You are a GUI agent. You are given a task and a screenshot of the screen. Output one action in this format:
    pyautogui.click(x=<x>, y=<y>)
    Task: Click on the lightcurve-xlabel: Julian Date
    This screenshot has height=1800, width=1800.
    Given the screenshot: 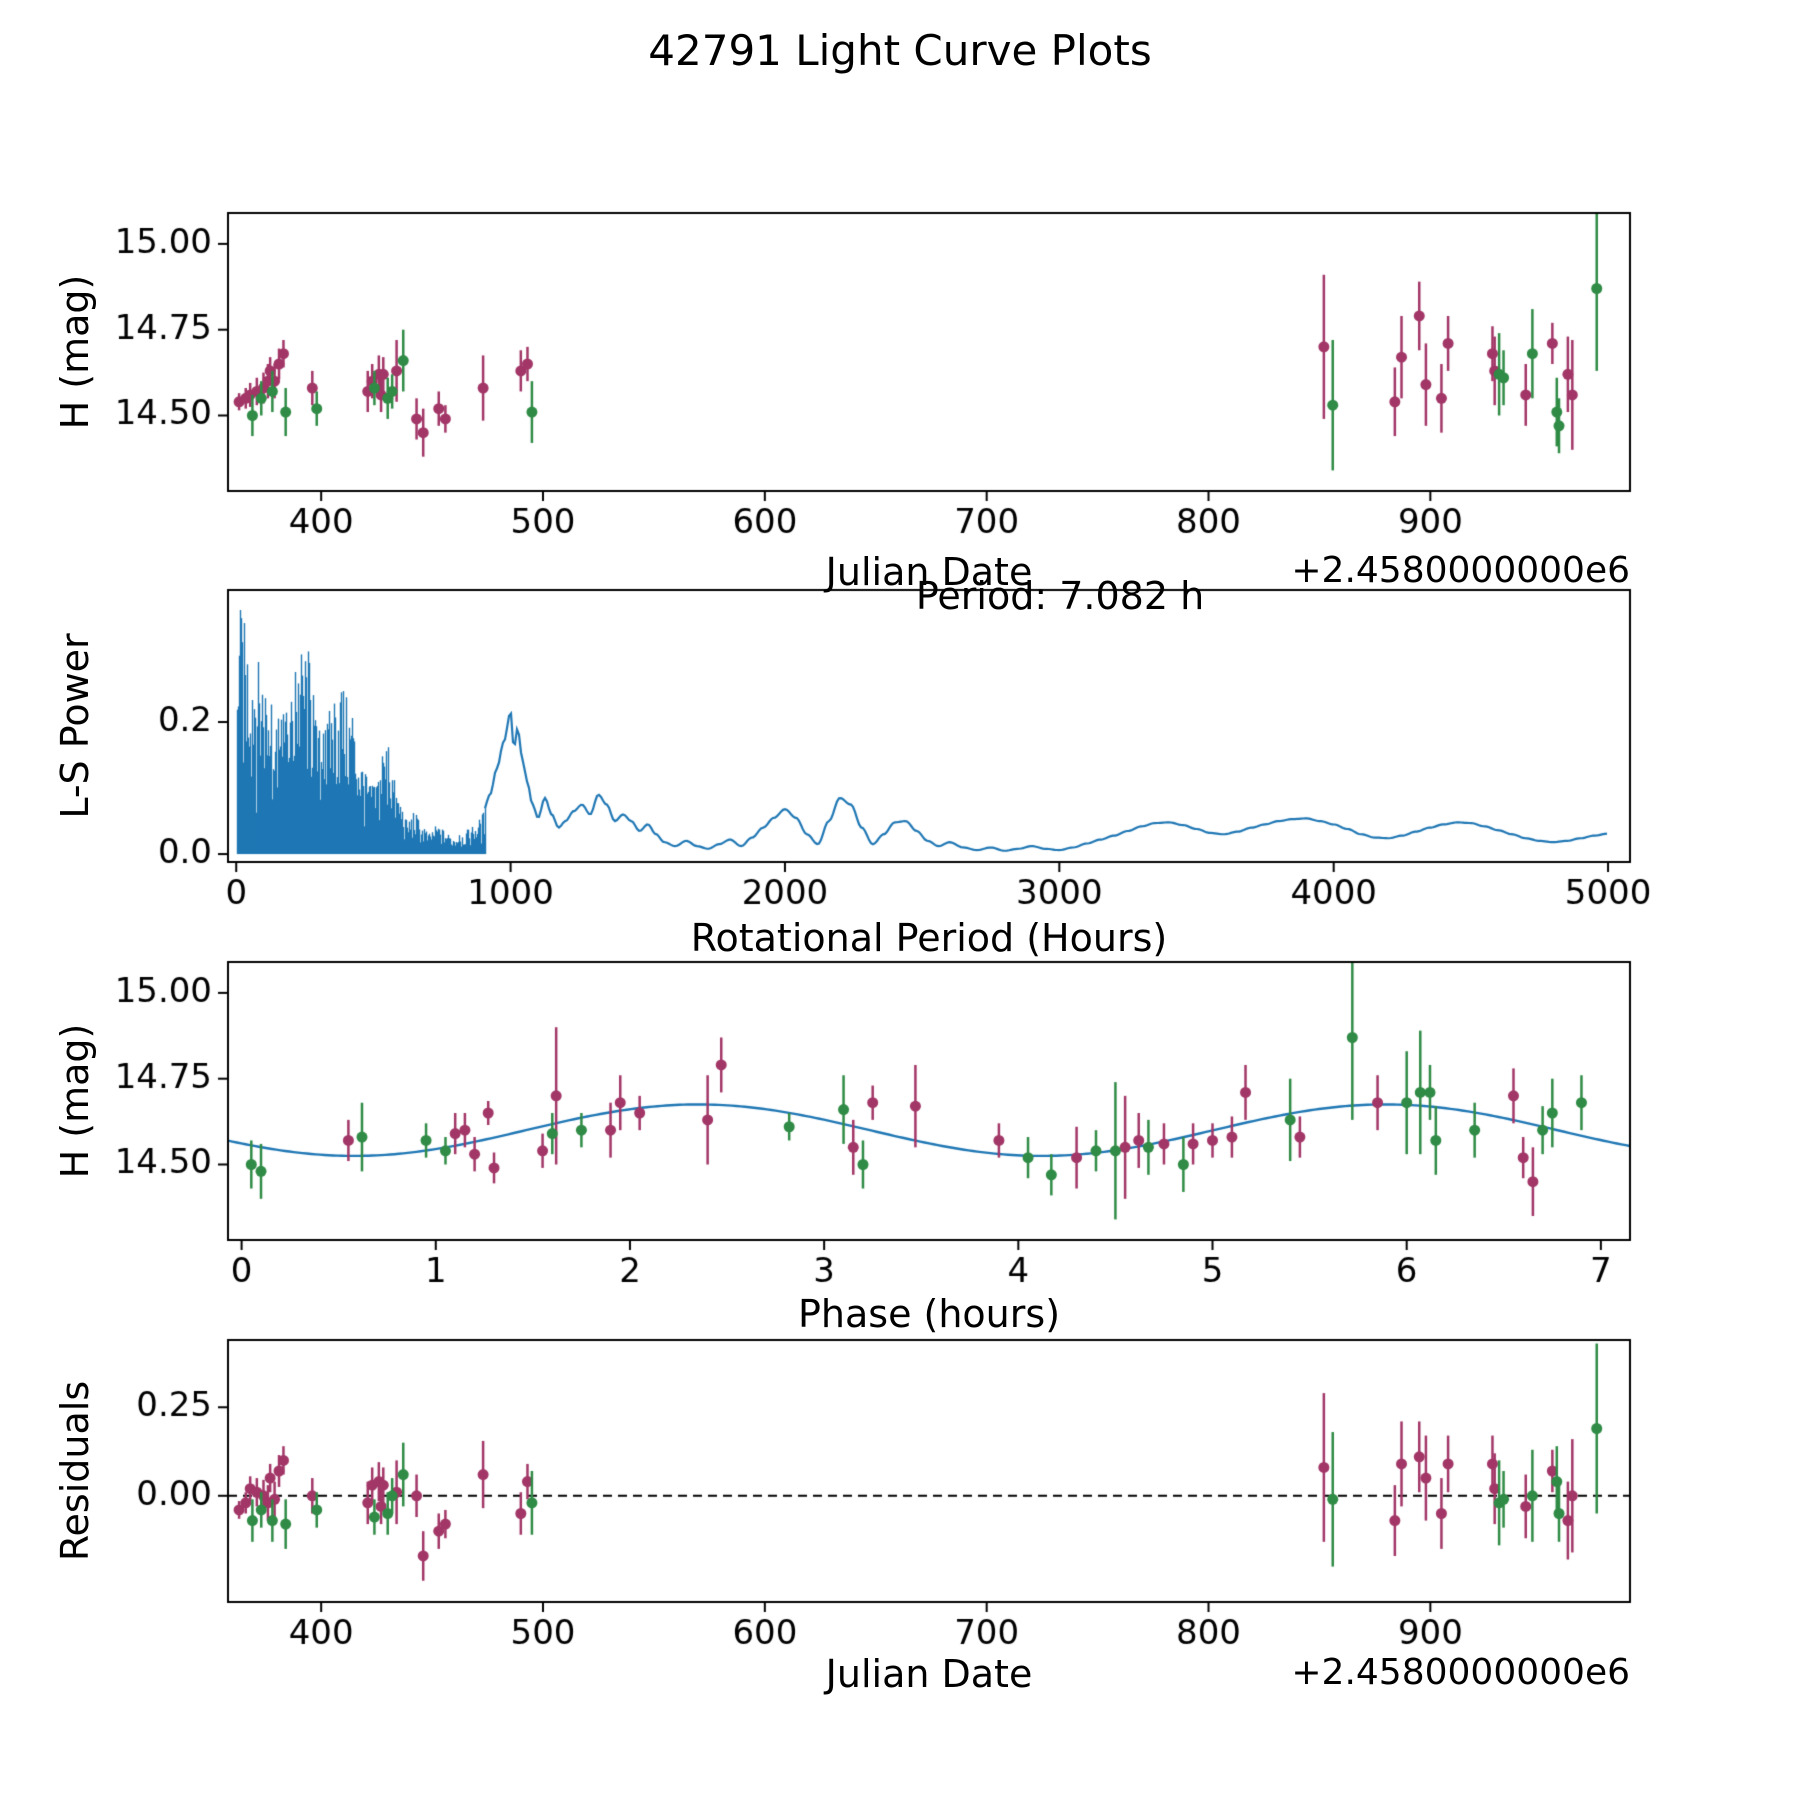 What is the action you would take?
    pyautogui.click(x=929, y=572)
    